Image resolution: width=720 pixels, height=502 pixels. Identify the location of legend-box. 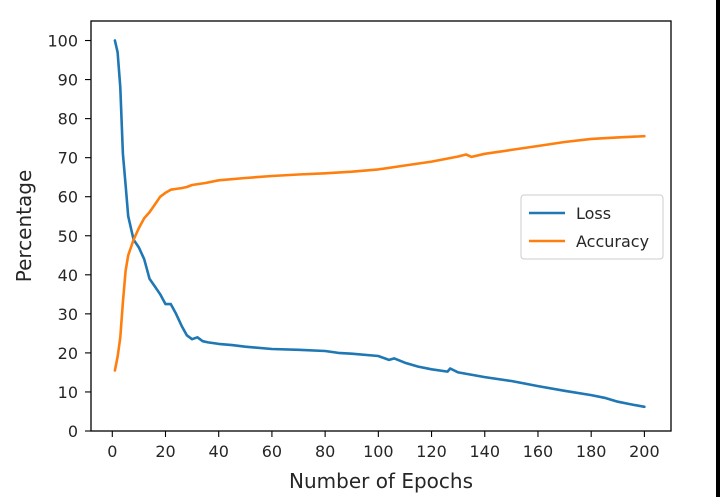
(592, 227).